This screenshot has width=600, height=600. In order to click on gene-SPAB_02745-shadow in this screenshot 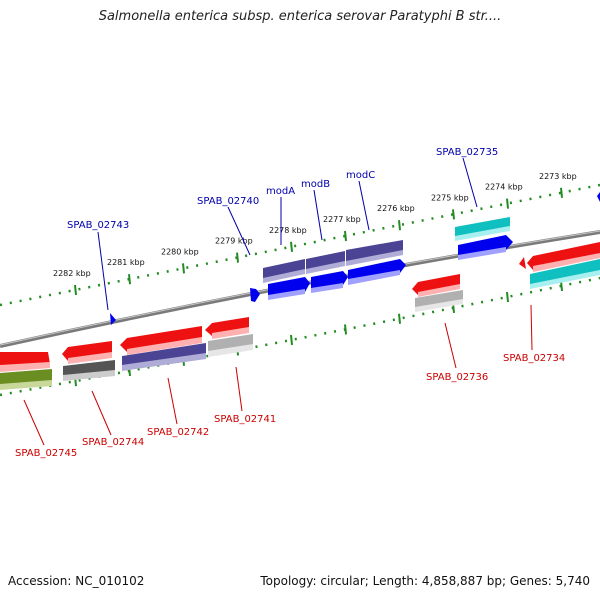, I will do `click(26, 385)`.